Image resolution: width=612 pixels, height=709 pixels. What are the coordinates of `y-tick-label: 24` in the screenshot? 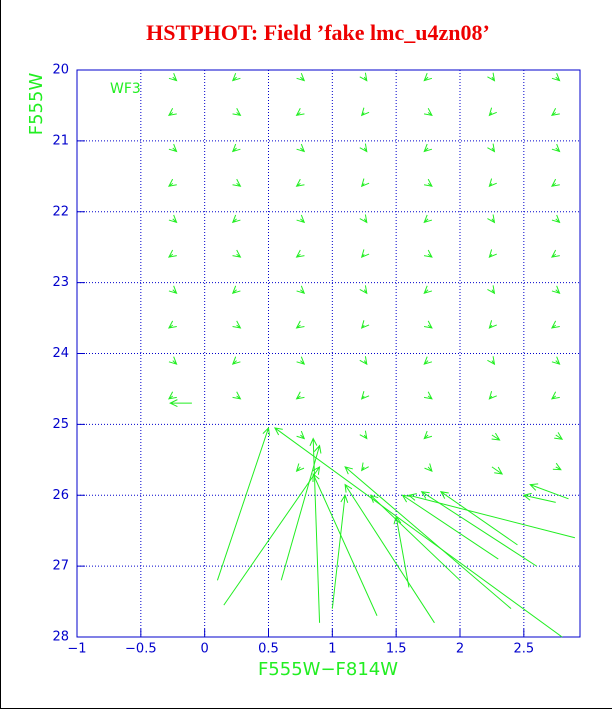 It's located at (60, 353).